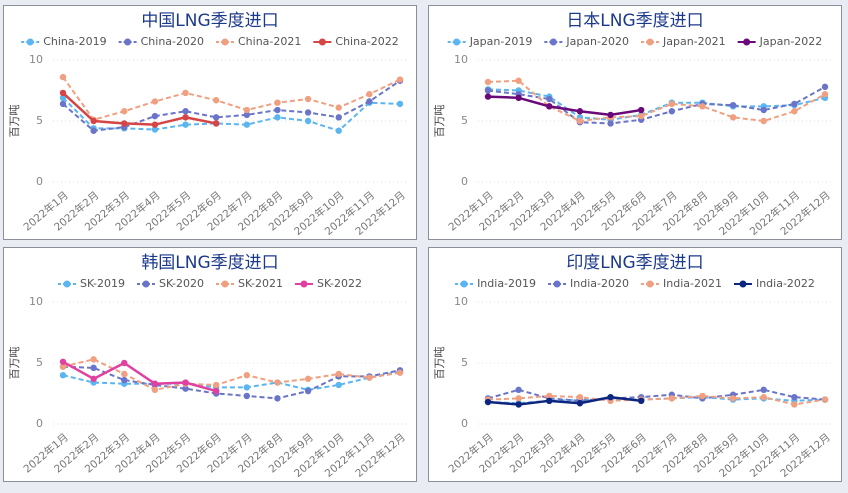  I want to click on chart-title: 印度LNG季度进口, so click(634, 263).